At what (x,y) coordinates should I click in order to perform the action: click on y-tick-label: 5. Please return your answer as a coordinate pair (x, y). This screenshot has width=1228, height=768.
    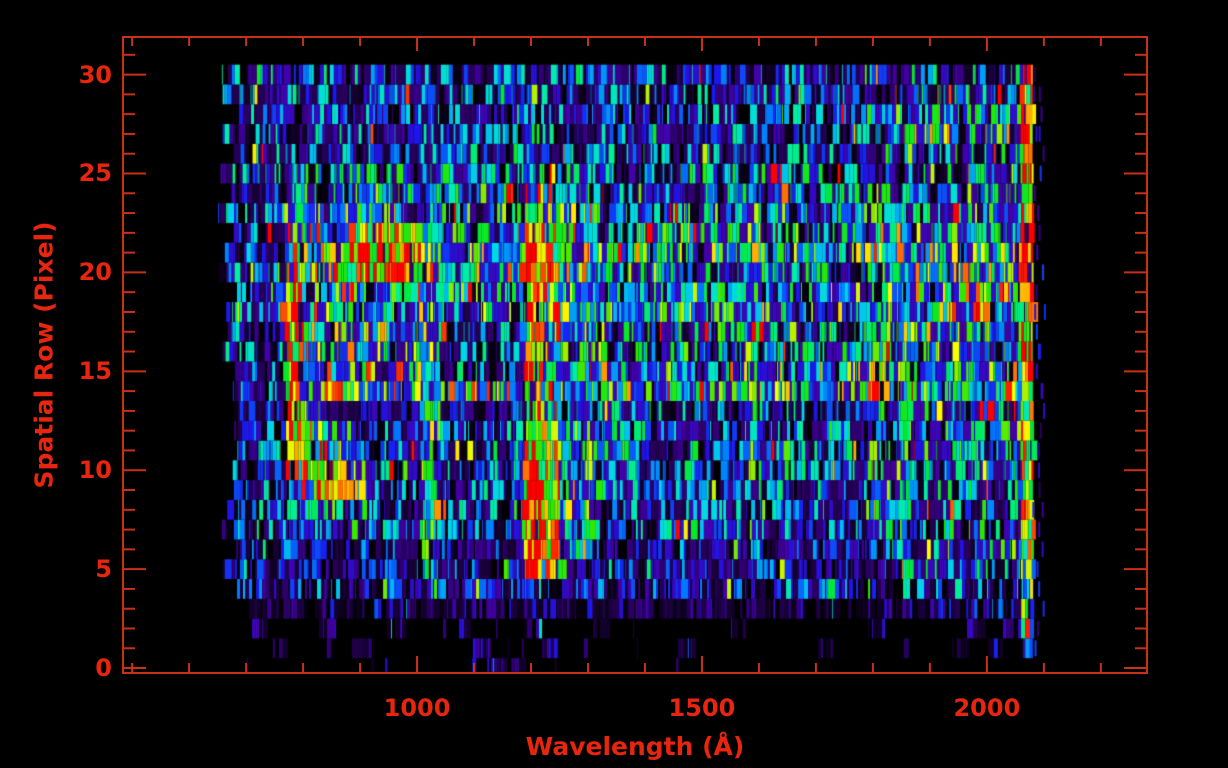
    Looking at the image, I should click on (103, 569).